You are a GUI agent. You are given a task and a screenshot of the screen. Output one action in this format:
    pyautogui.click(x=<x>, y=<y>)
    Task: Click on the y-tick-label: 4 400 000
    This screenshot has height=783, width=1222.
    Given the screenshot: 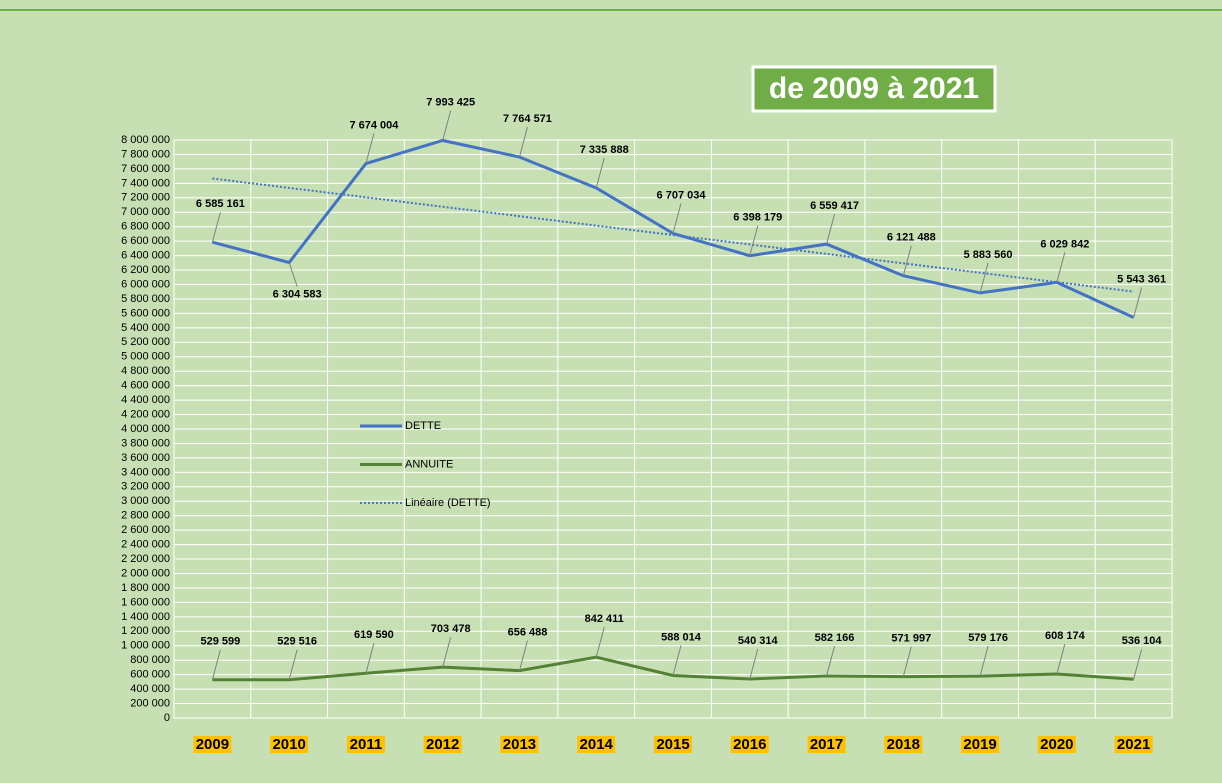 What is the action you would take?
    pyautogui.click(x=145, y=400)
    